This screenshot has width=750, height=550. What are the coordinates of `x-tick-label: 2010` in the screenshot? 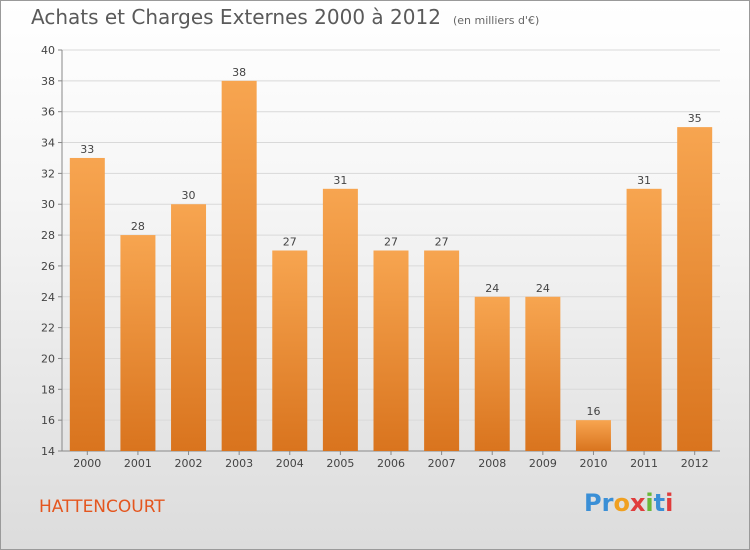 It's located at (593, 463).